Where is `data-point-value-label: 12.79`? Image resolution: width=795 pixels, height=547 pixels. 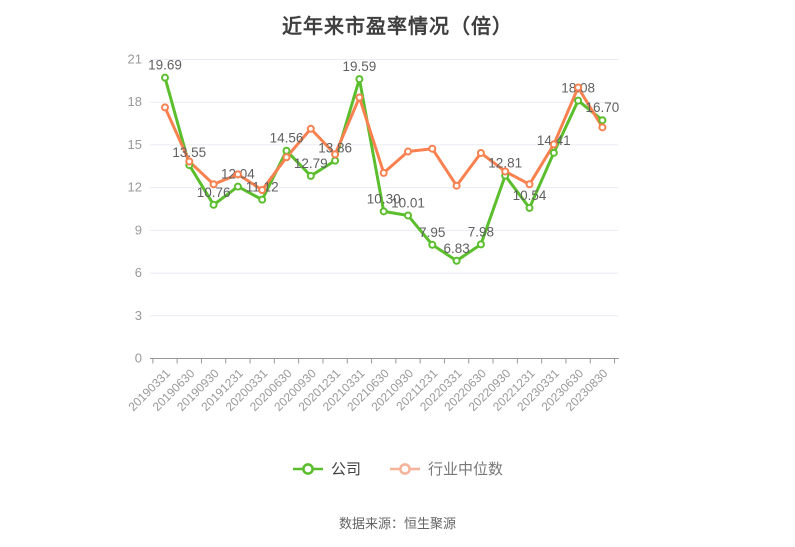
data-point-value-label: 12.79 is located at coordinates (311, 163).